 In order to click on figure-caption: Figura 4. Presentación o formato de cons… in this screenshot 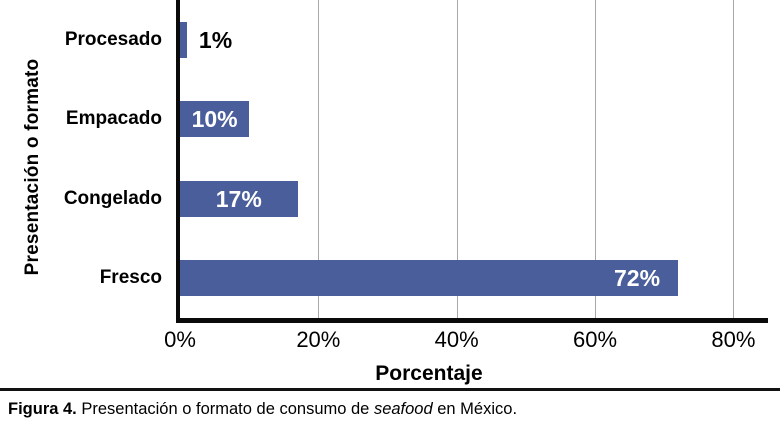, I will do `click(262, 409)`.